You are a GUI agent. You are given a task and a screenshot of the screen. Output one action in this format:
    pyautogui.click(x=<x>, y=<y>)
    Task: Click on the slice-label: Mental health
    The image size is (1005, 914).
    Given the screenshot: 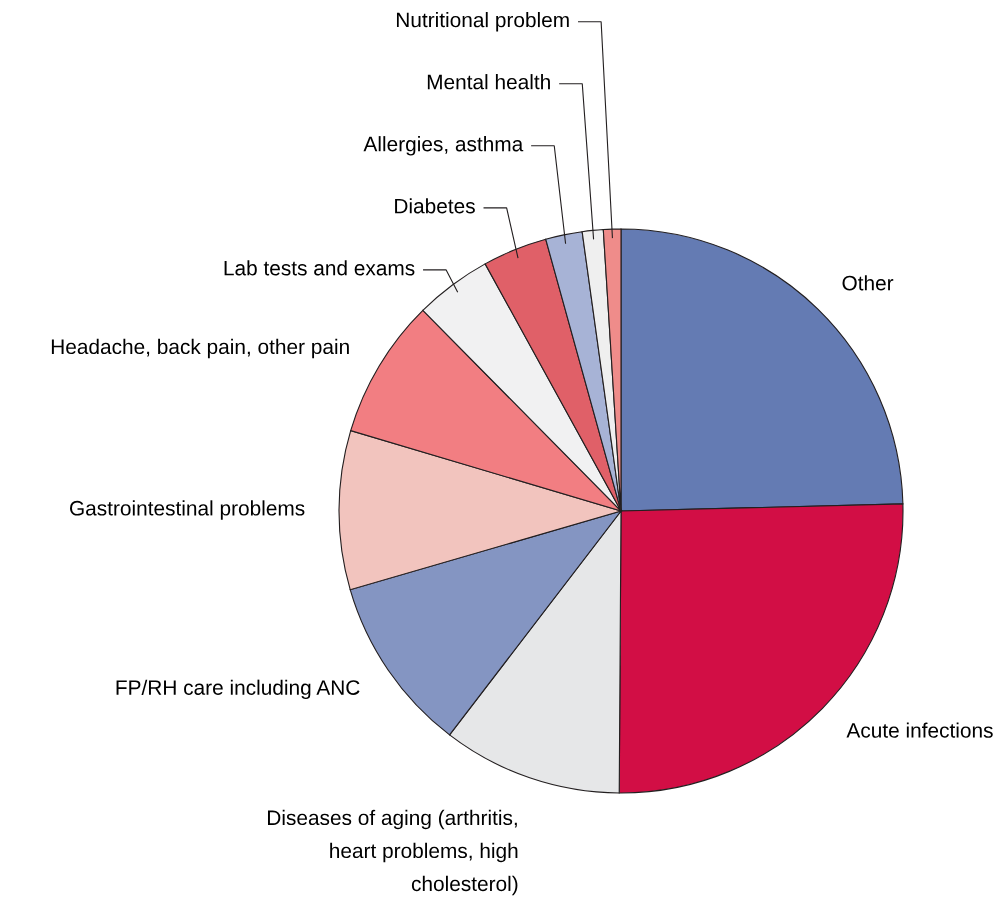 What is the action you would take?
    pyautogui.click(x=488, y=82)
    